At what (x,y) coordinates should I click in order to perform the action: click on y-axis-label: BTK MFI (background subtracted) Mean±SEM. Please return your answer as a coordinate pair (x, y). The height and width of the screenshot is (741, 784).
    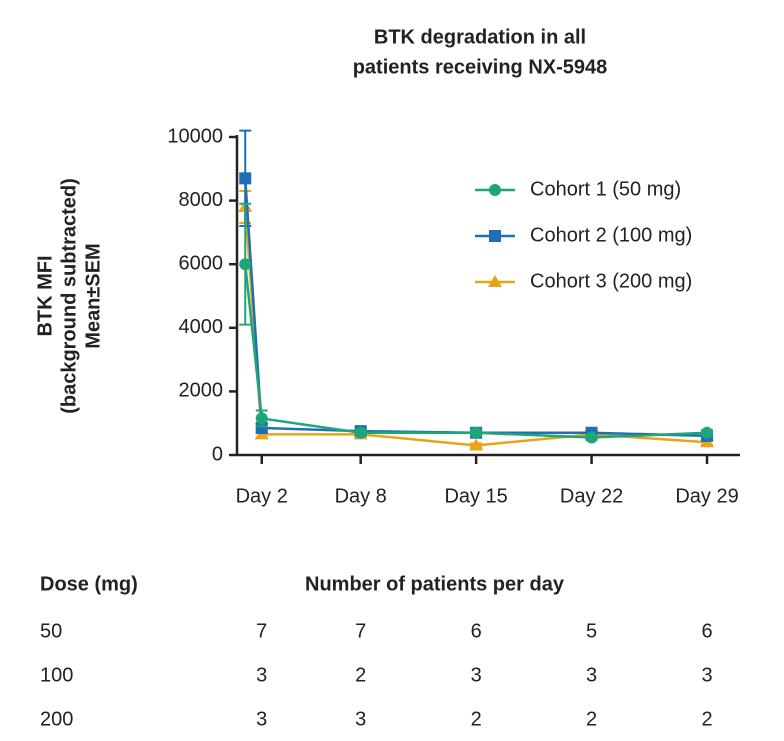
    Looking at the image, I should click on (69, 296).